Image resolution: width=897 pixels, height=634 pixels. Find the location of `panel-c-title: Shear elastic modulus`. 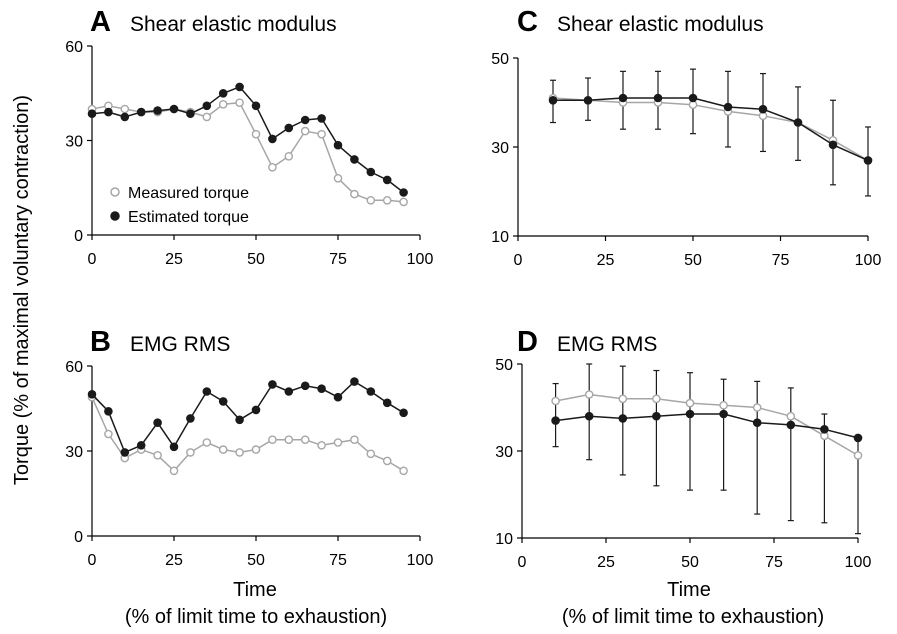

panel-c-title: Shear elastic modulus is located at coordinates (660, 24).